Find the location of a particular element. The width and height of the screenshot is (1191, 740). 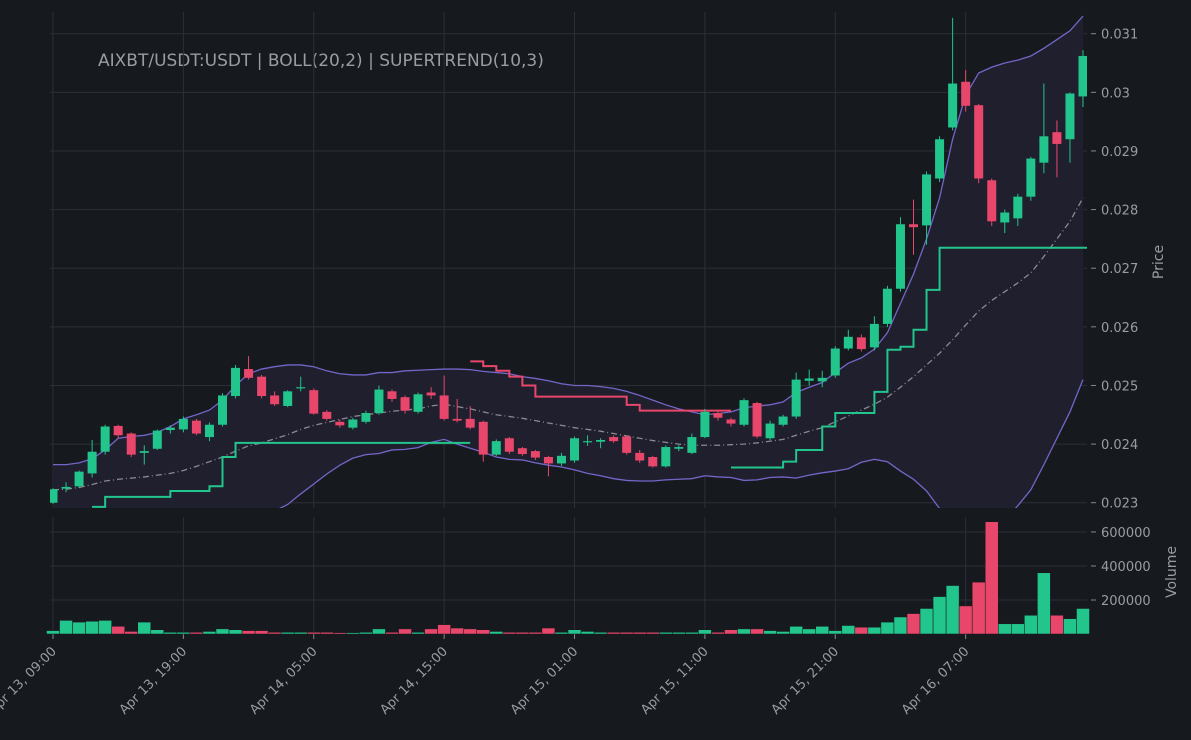

y-tick-label: 200000 is located at coordinates (1126, 601).